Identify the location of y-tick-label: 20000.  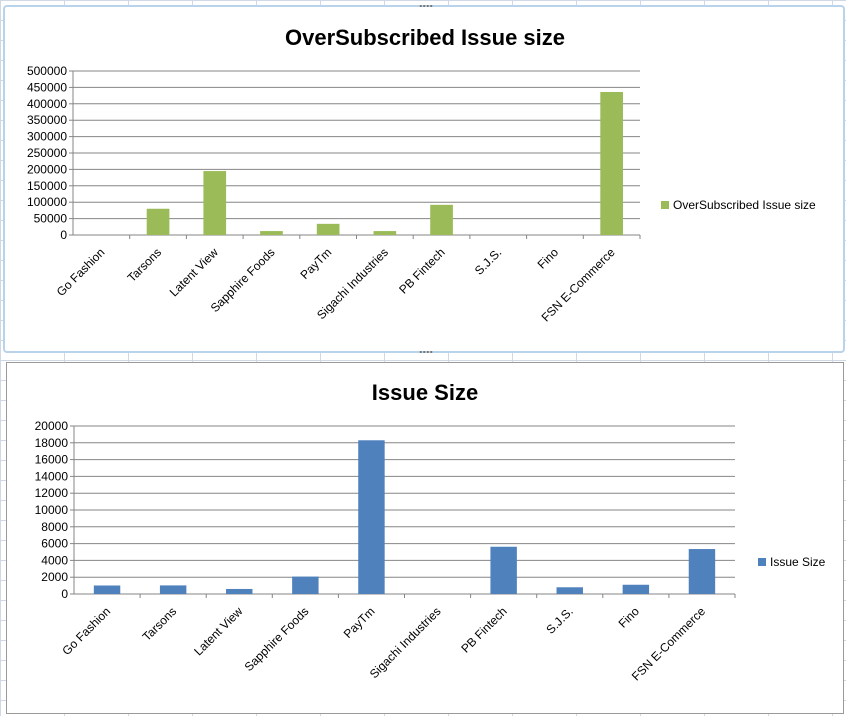
(52, 426).